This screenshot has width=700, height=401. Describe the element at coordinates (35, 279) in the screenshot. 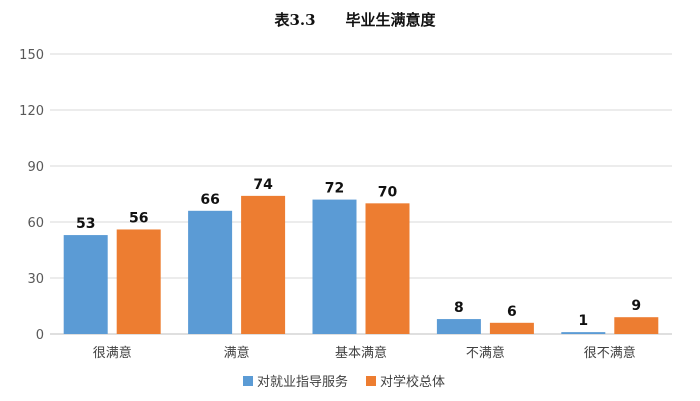

I see `y-tick-label: 30` at that location.